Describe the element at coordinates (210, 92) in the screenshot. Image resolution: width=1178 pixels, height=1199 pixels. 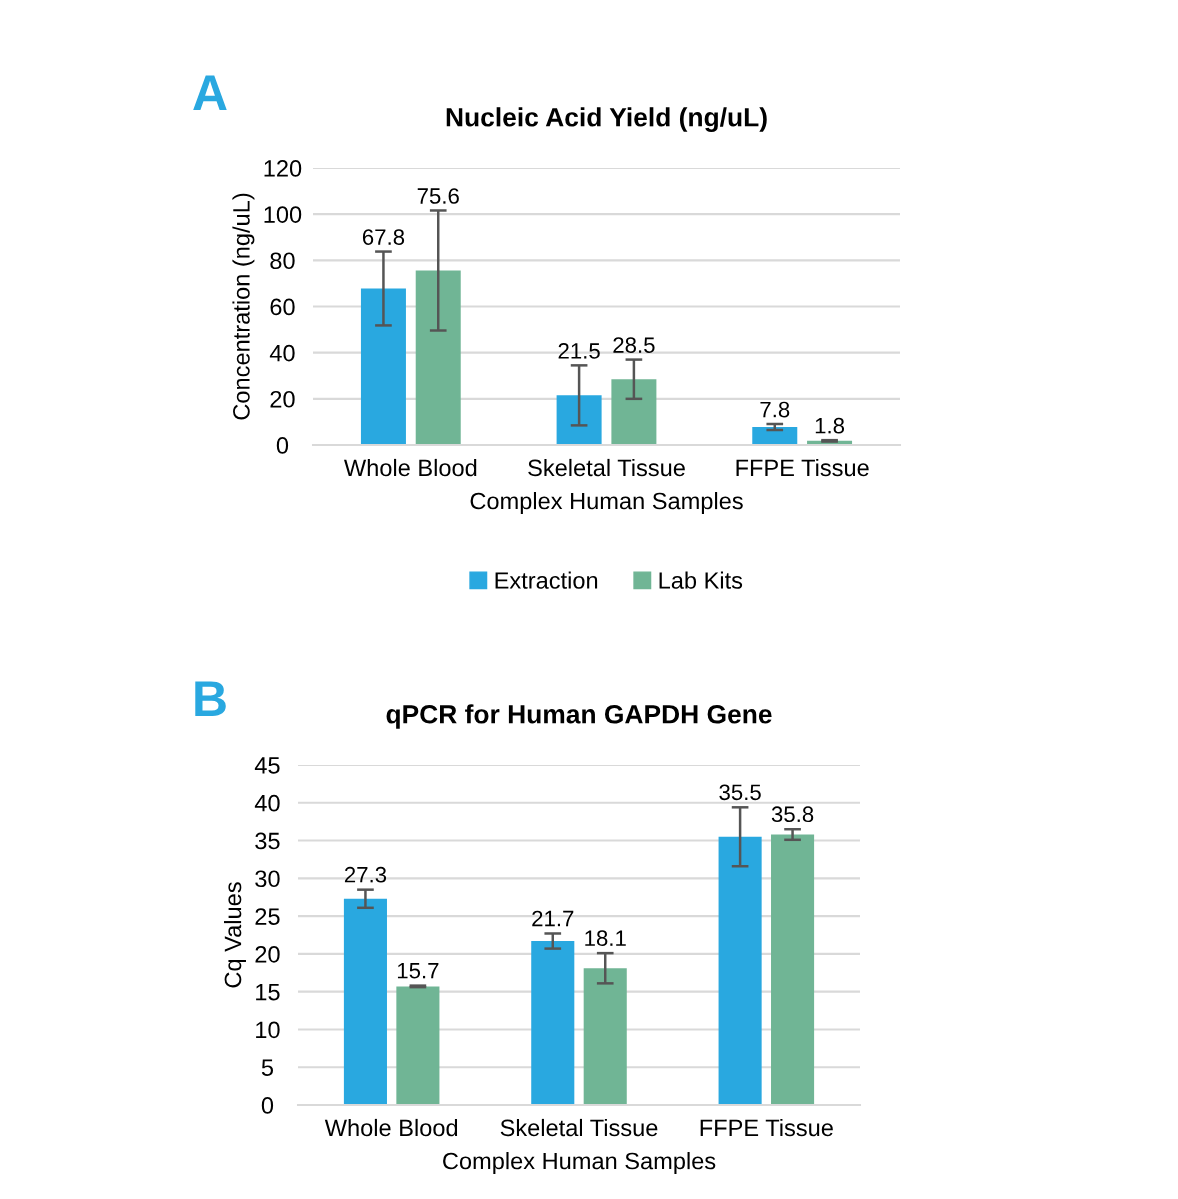
I see `text: A` at that location.